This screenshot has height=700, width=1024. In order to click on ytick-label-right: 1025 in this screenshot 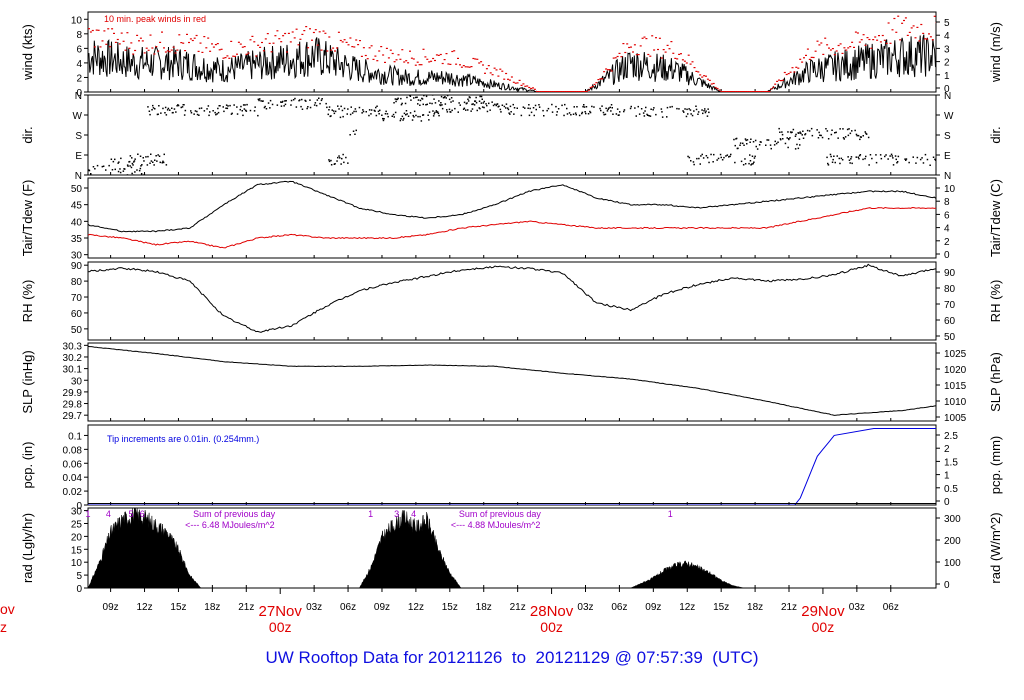, I will do `click(955, 354)`.